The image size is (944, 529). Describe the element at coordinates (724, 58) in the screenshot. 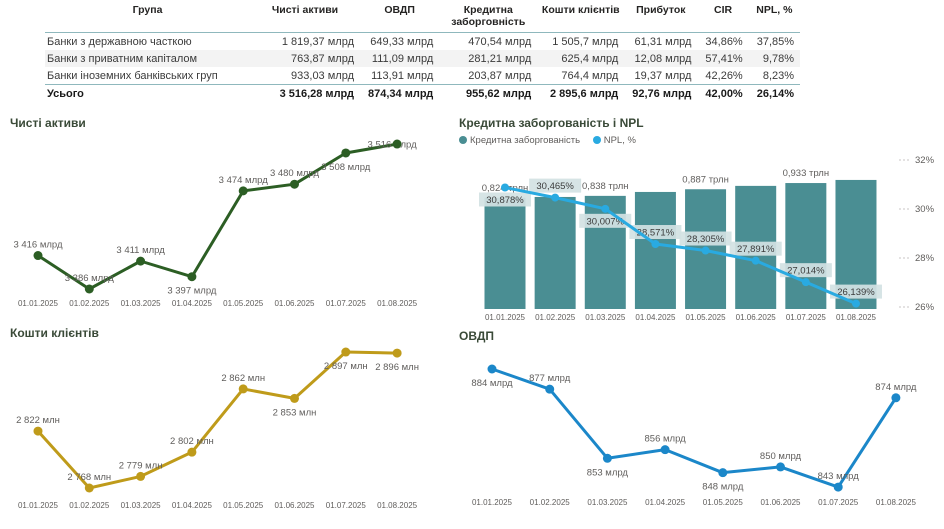

I see `value-cell: 57,41%` at that location.